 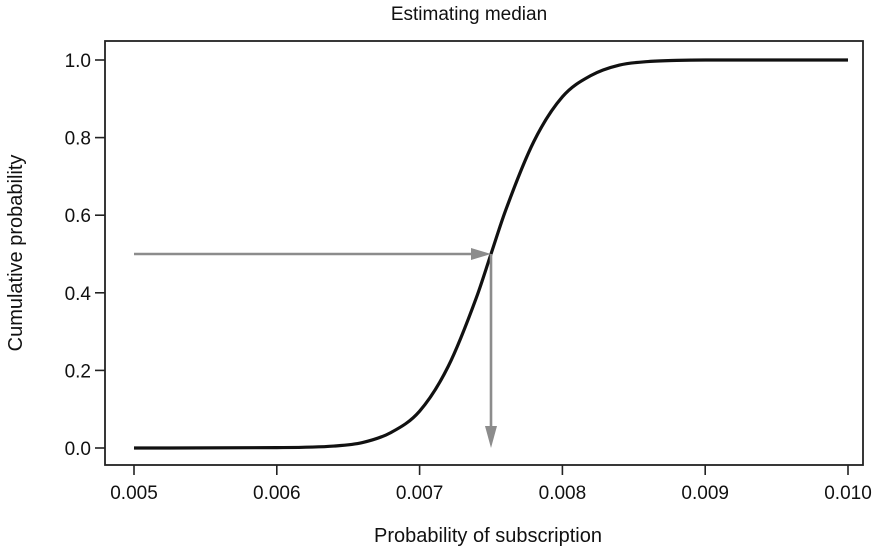 What do you see at coordinates (85, 255) in the screenshot?
I see `y-axis: 0.0 0.2 0.4 0.6 0.8 1.0` at bounding box center [85, 255].